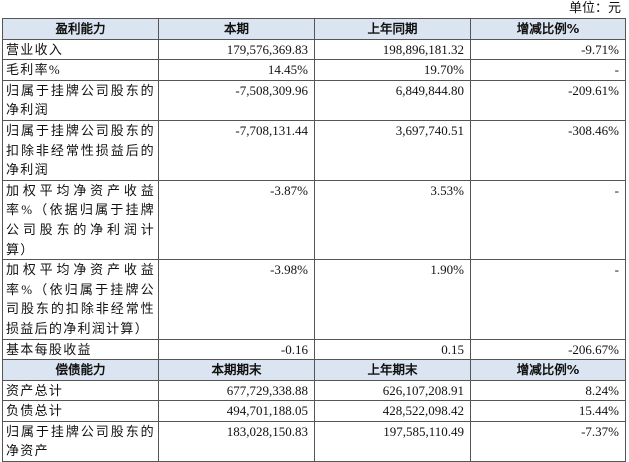 This screenshot has width=629, height=462. What do you see at coordinates (80, 220) in the screenshot?
I see `row-label: 加权平均净资产收益率%（依据归属于挂牌公司股东的净利润计算）` at bounding box center [80, 220].